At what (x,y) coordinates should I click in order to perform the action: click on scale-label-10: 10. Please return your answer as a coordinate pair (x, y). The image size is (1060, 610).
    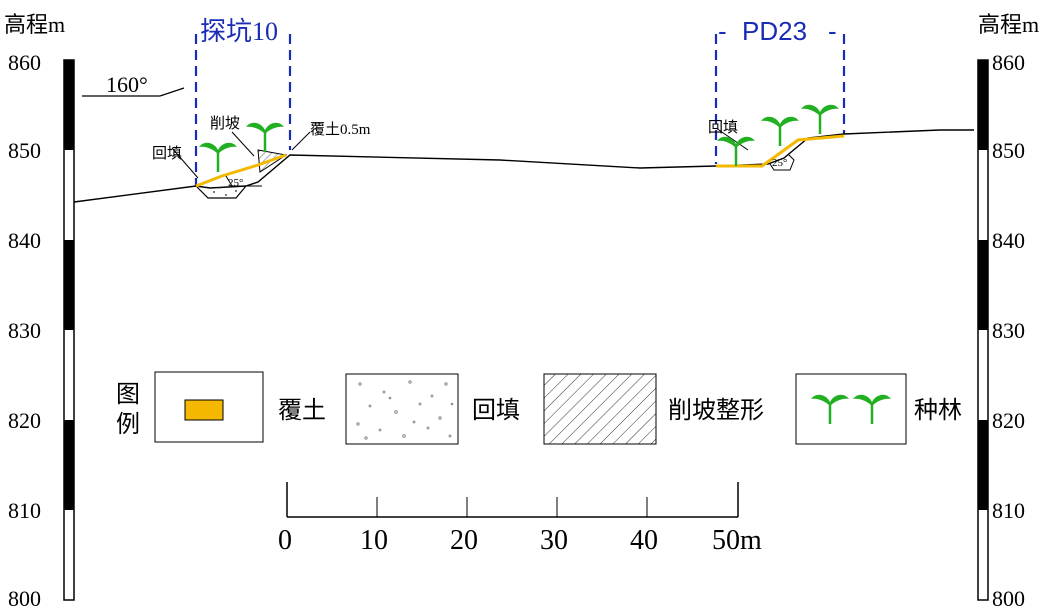
    Looking at the image, I should click on (374, 540).